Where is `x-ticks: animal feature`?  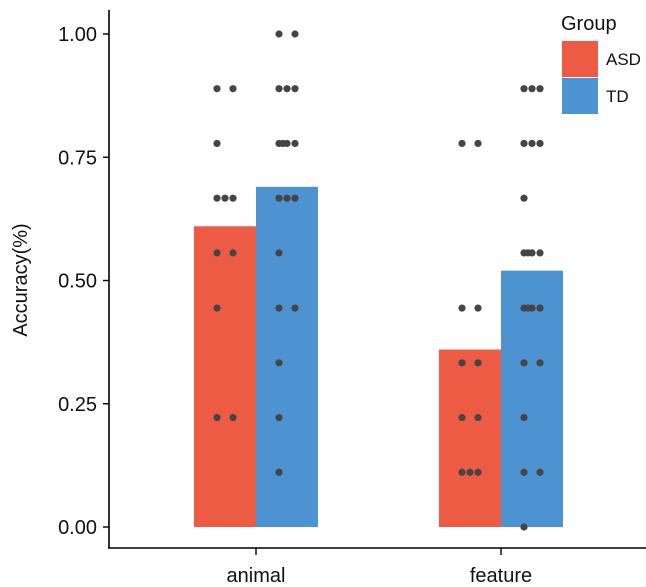
x-ticks: animal feature is located at coordinates (379, 567).